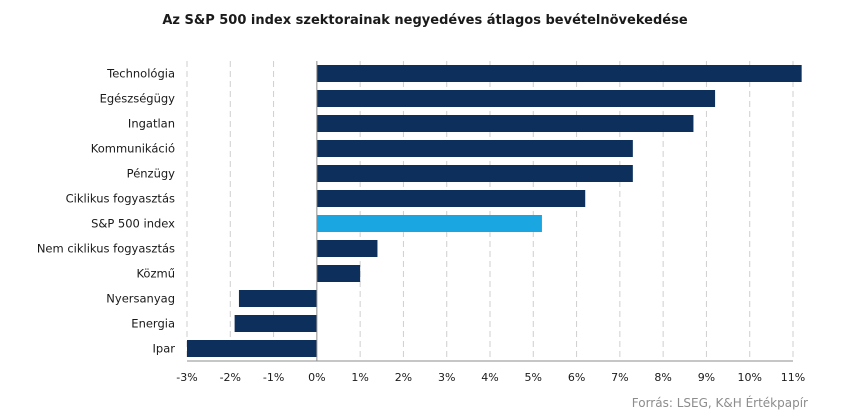 Image resolution: width=850 pixels, height=417 pixels. Describe the element at coordinates (446, 377) in the screenshot. I see `x-tick-label: 3%` at that location.